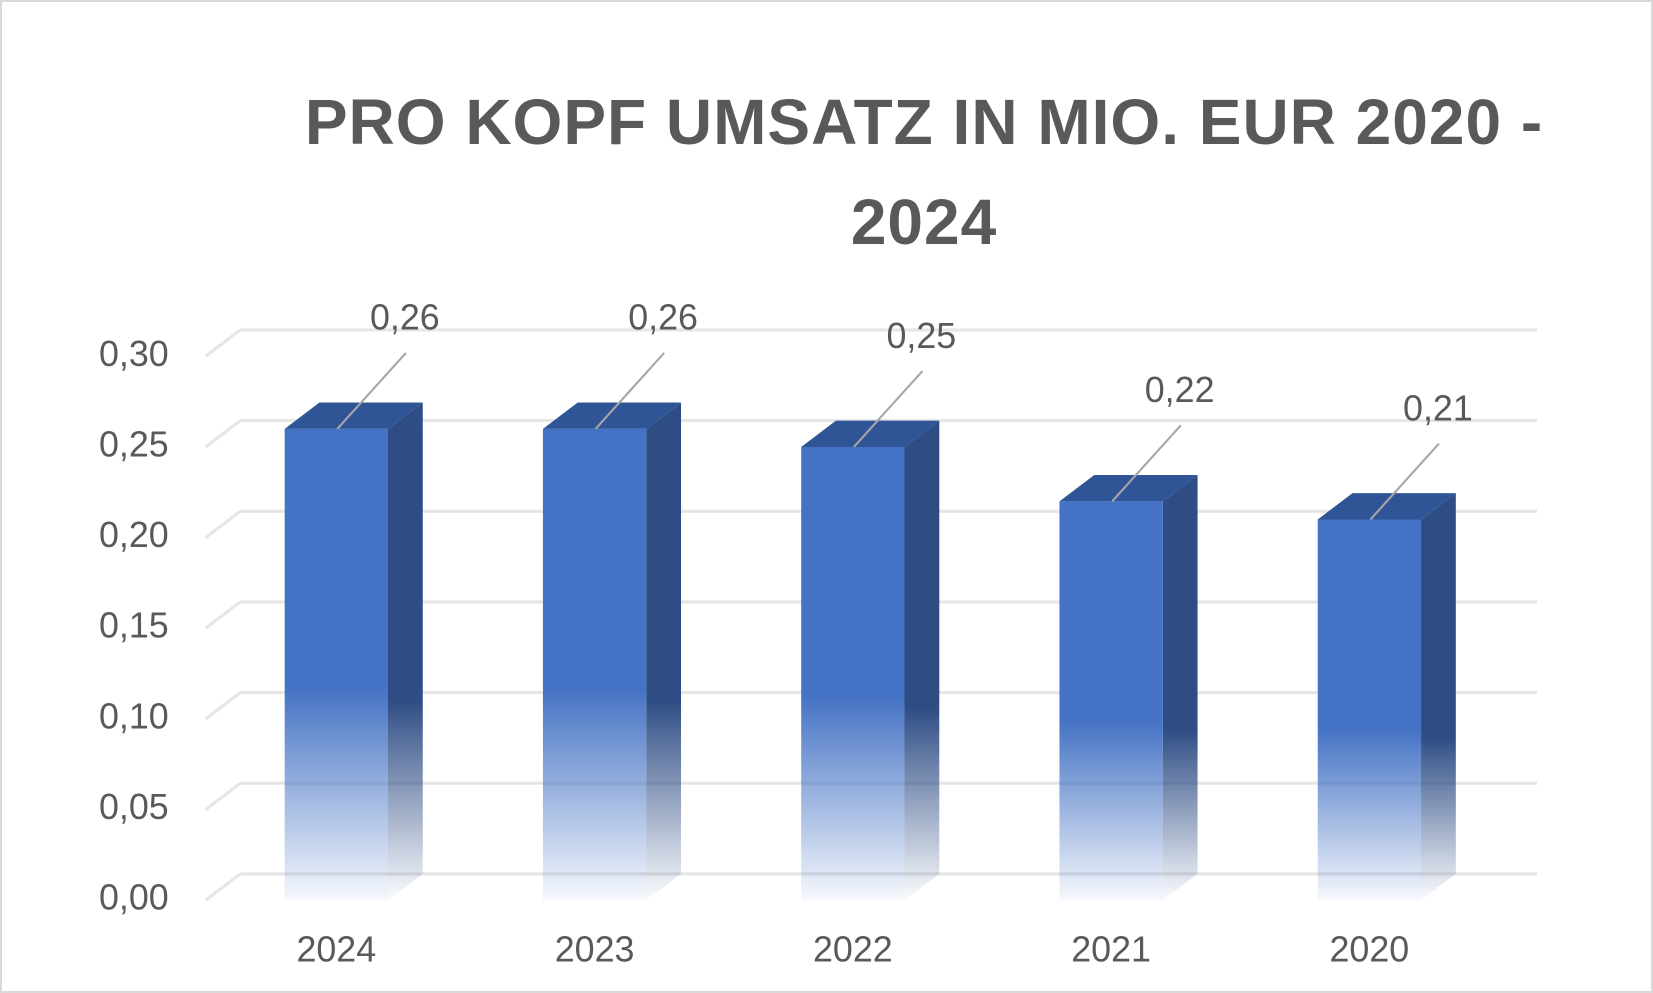  I want to click on x-tick-label: 2020, so click(1370, 949).